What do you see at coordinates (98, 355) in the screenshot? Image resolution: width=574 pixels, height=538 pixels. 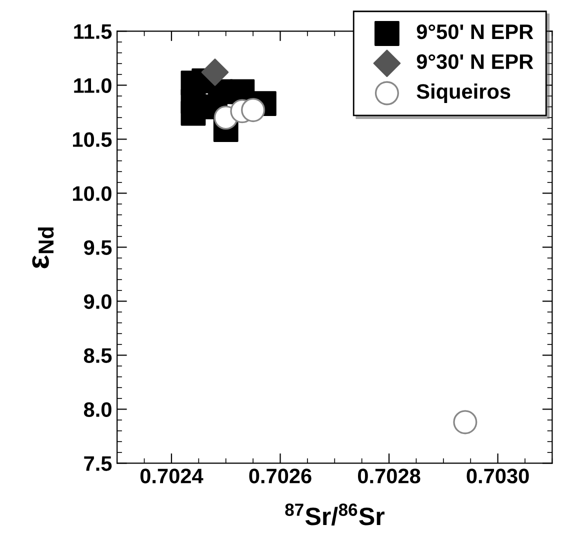 I see `y-tick-label: 8.5` at bounding box center [98, 355].